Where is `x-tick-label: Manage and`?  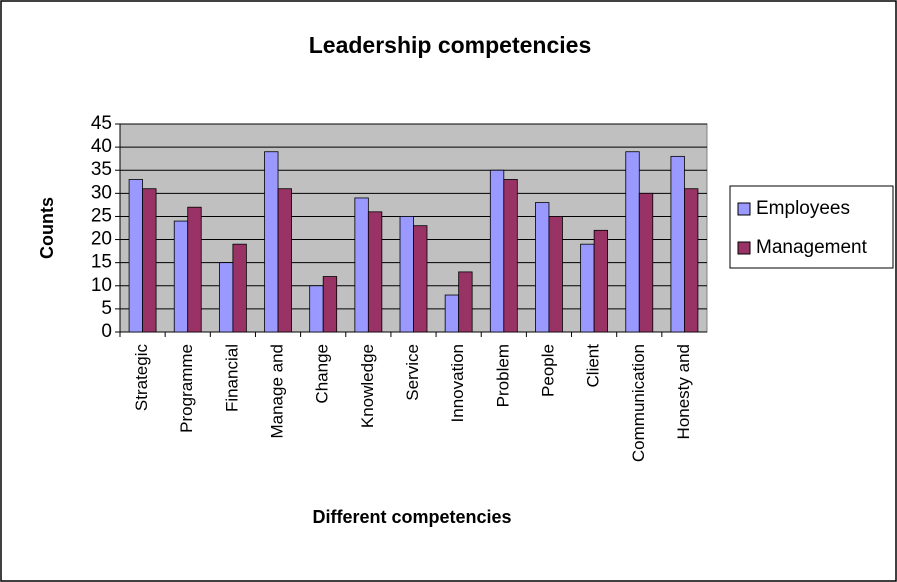 x-tick-label: Manage and is located at coordinates (277, 391).